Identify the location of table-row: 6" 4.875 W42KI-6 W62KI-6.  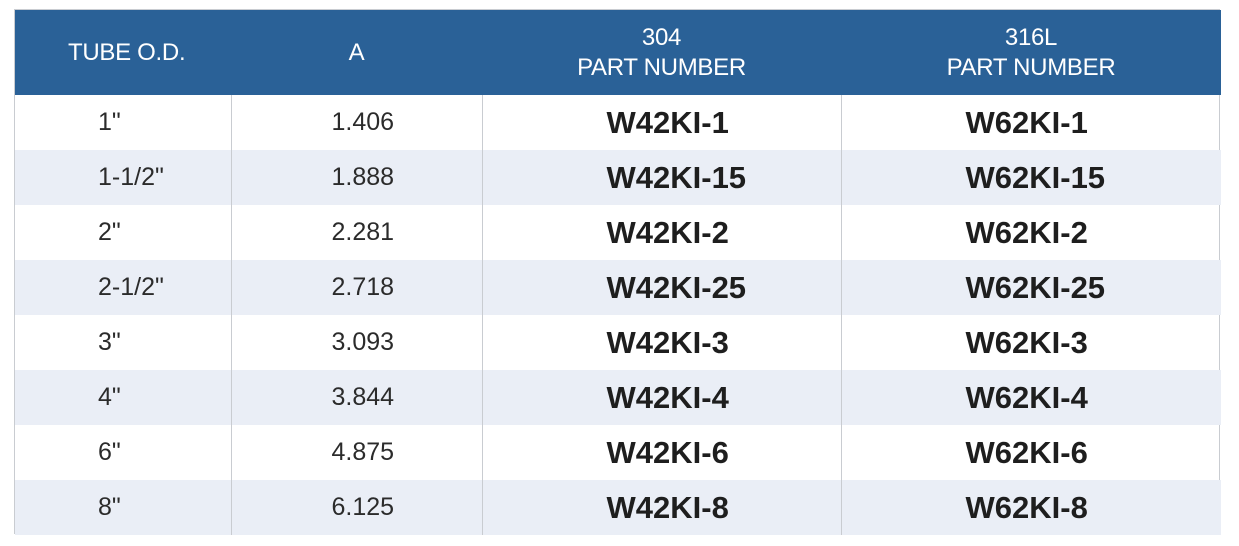
(618, 452).